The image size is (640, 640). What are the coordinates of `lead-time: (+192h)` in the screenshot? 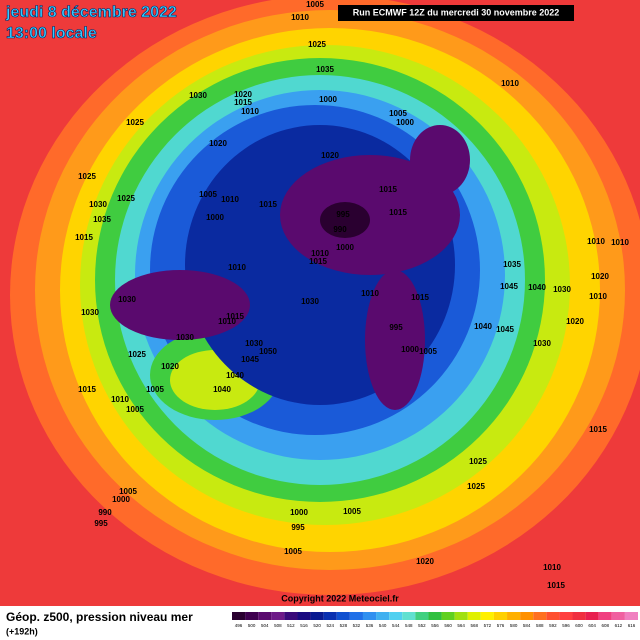 It's located at (22, 631).